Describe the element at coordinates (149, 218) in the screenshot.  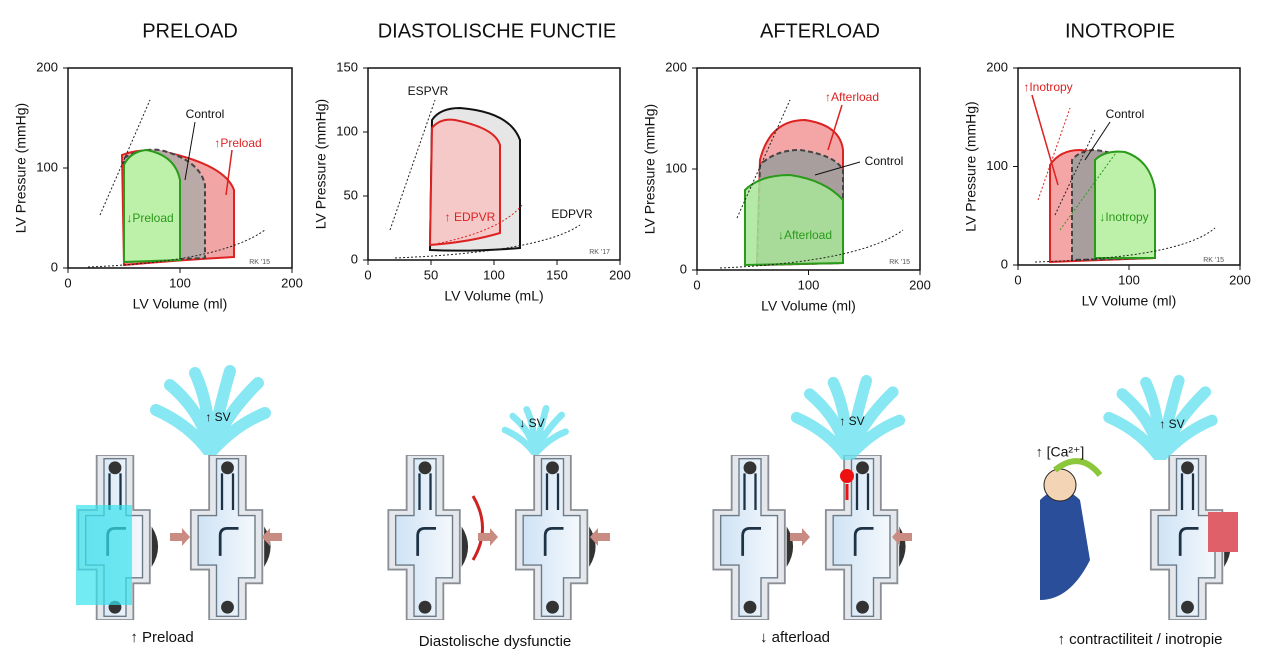
I see `annotation: ↓Preload` at that location.